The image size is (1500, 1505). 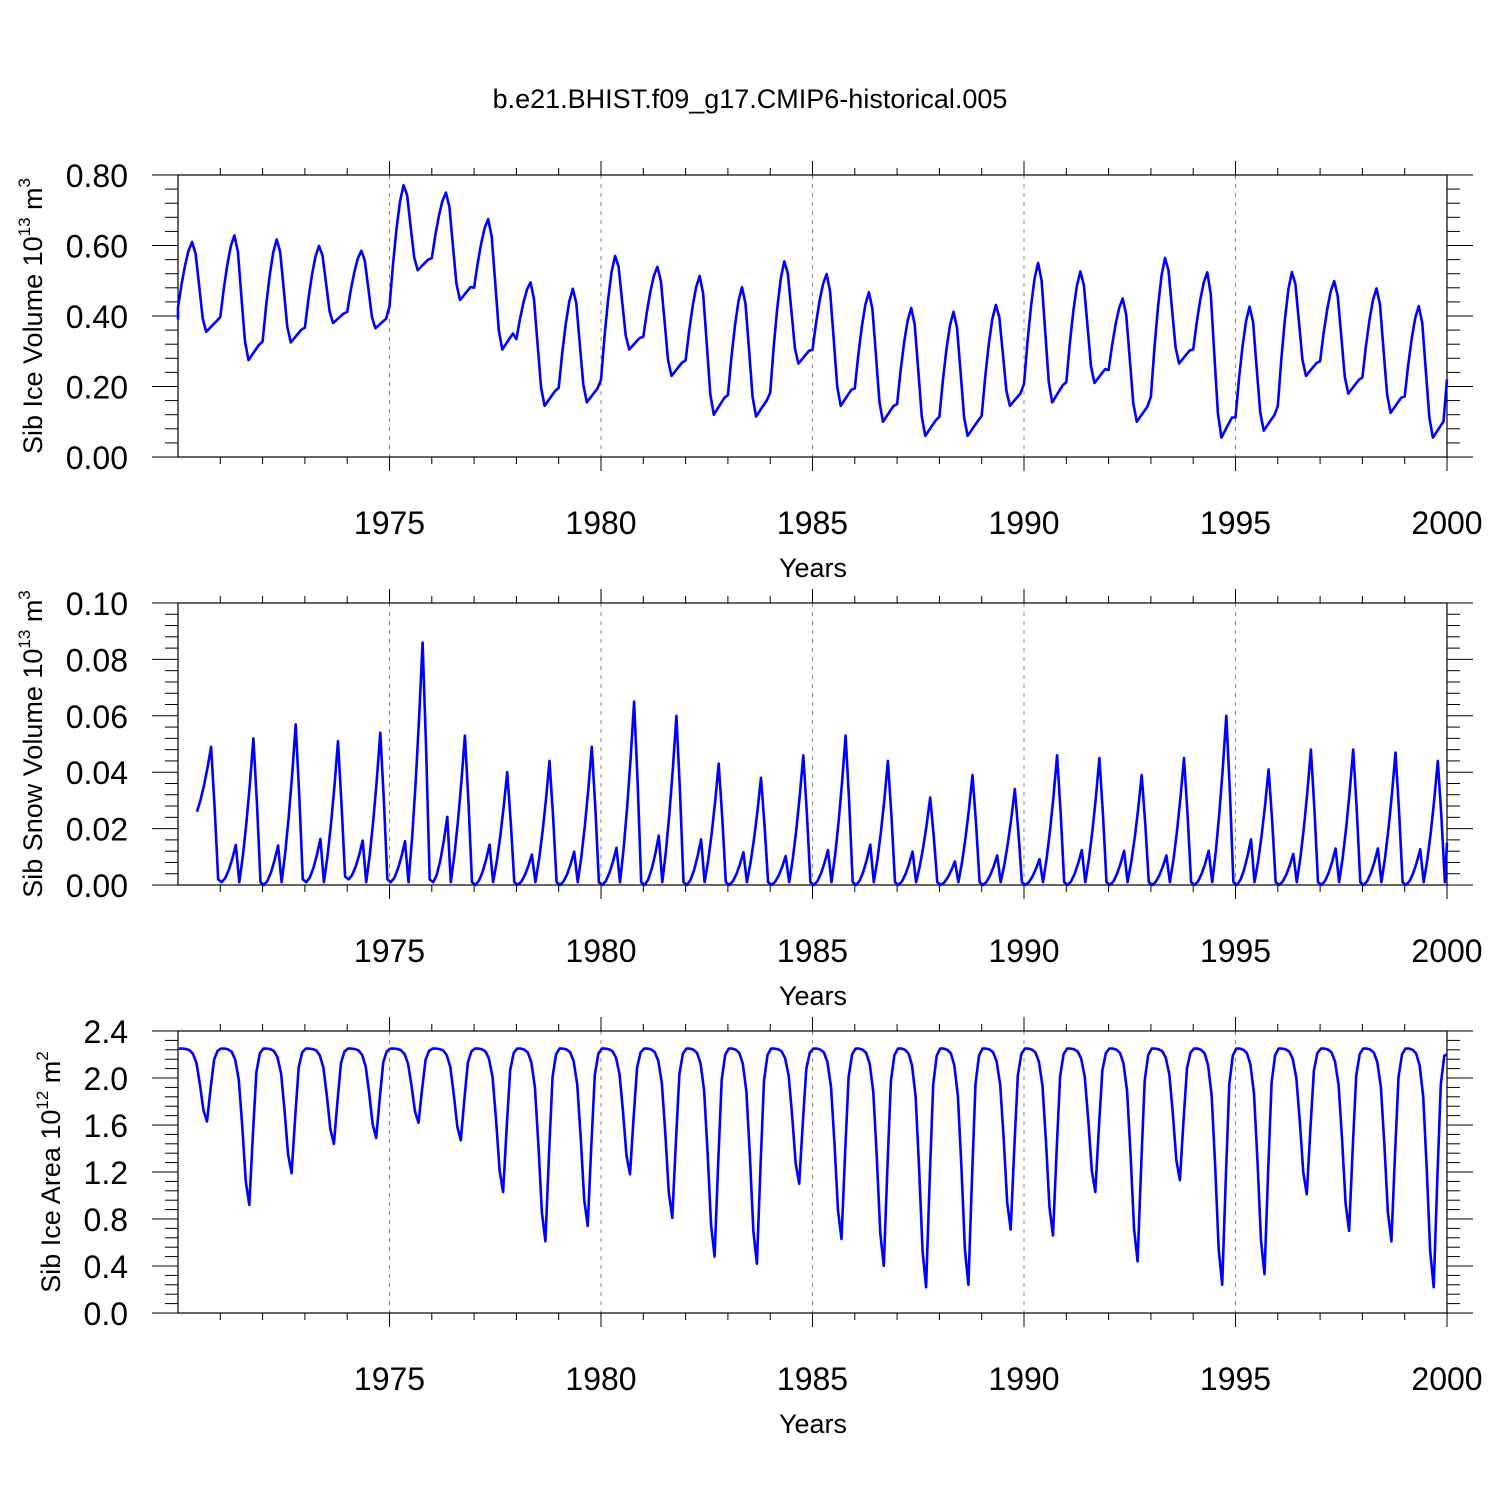 I want to click on y-axis-label: Sib Ice Volume 1013 m3, so click(x=31, y=316).